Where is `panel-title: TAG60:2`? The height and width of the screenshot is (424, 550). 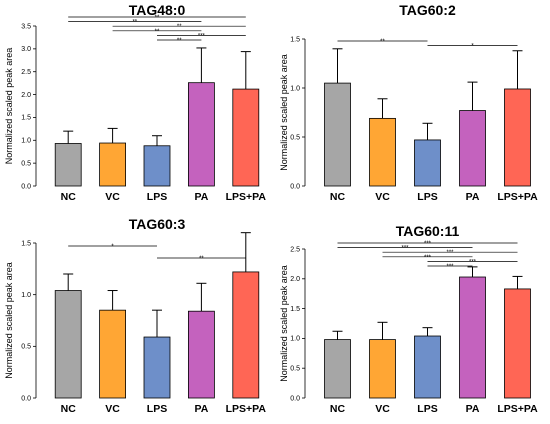 panel-title: TAG60:2 is located at coordinates (427, 10).